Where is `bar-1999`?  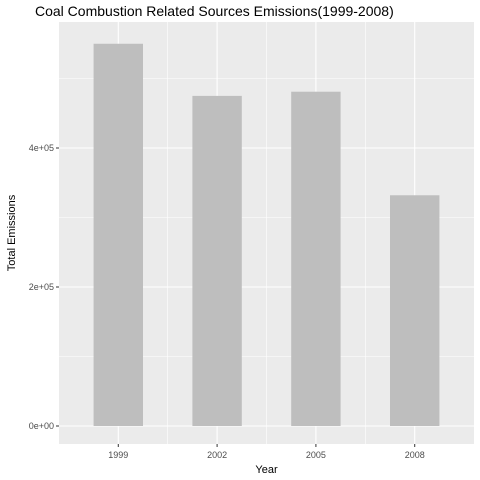 bar-1999 is located at coordinates (118, 234).